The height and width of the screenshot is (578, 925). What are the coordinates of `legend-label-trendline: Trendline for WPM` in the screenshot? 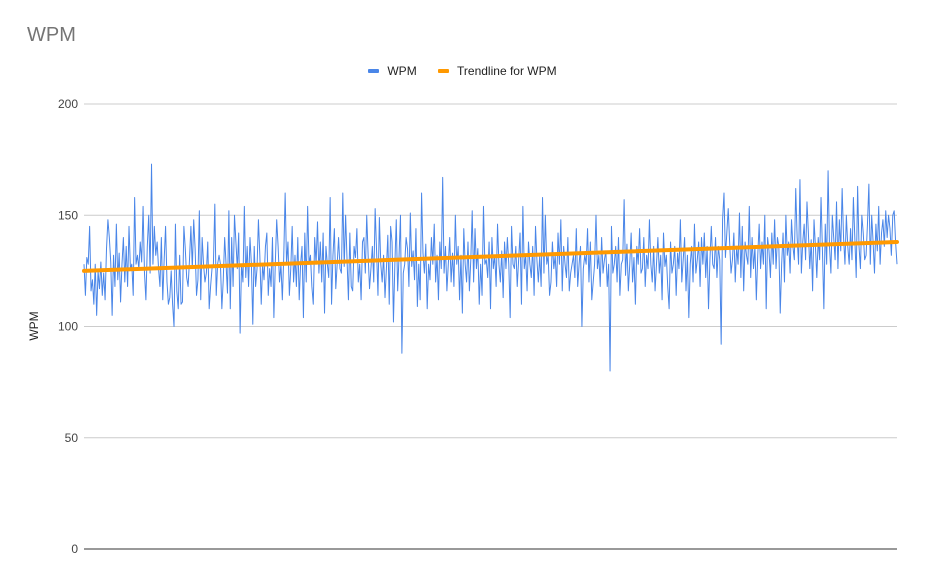 It's located at (507, 71).